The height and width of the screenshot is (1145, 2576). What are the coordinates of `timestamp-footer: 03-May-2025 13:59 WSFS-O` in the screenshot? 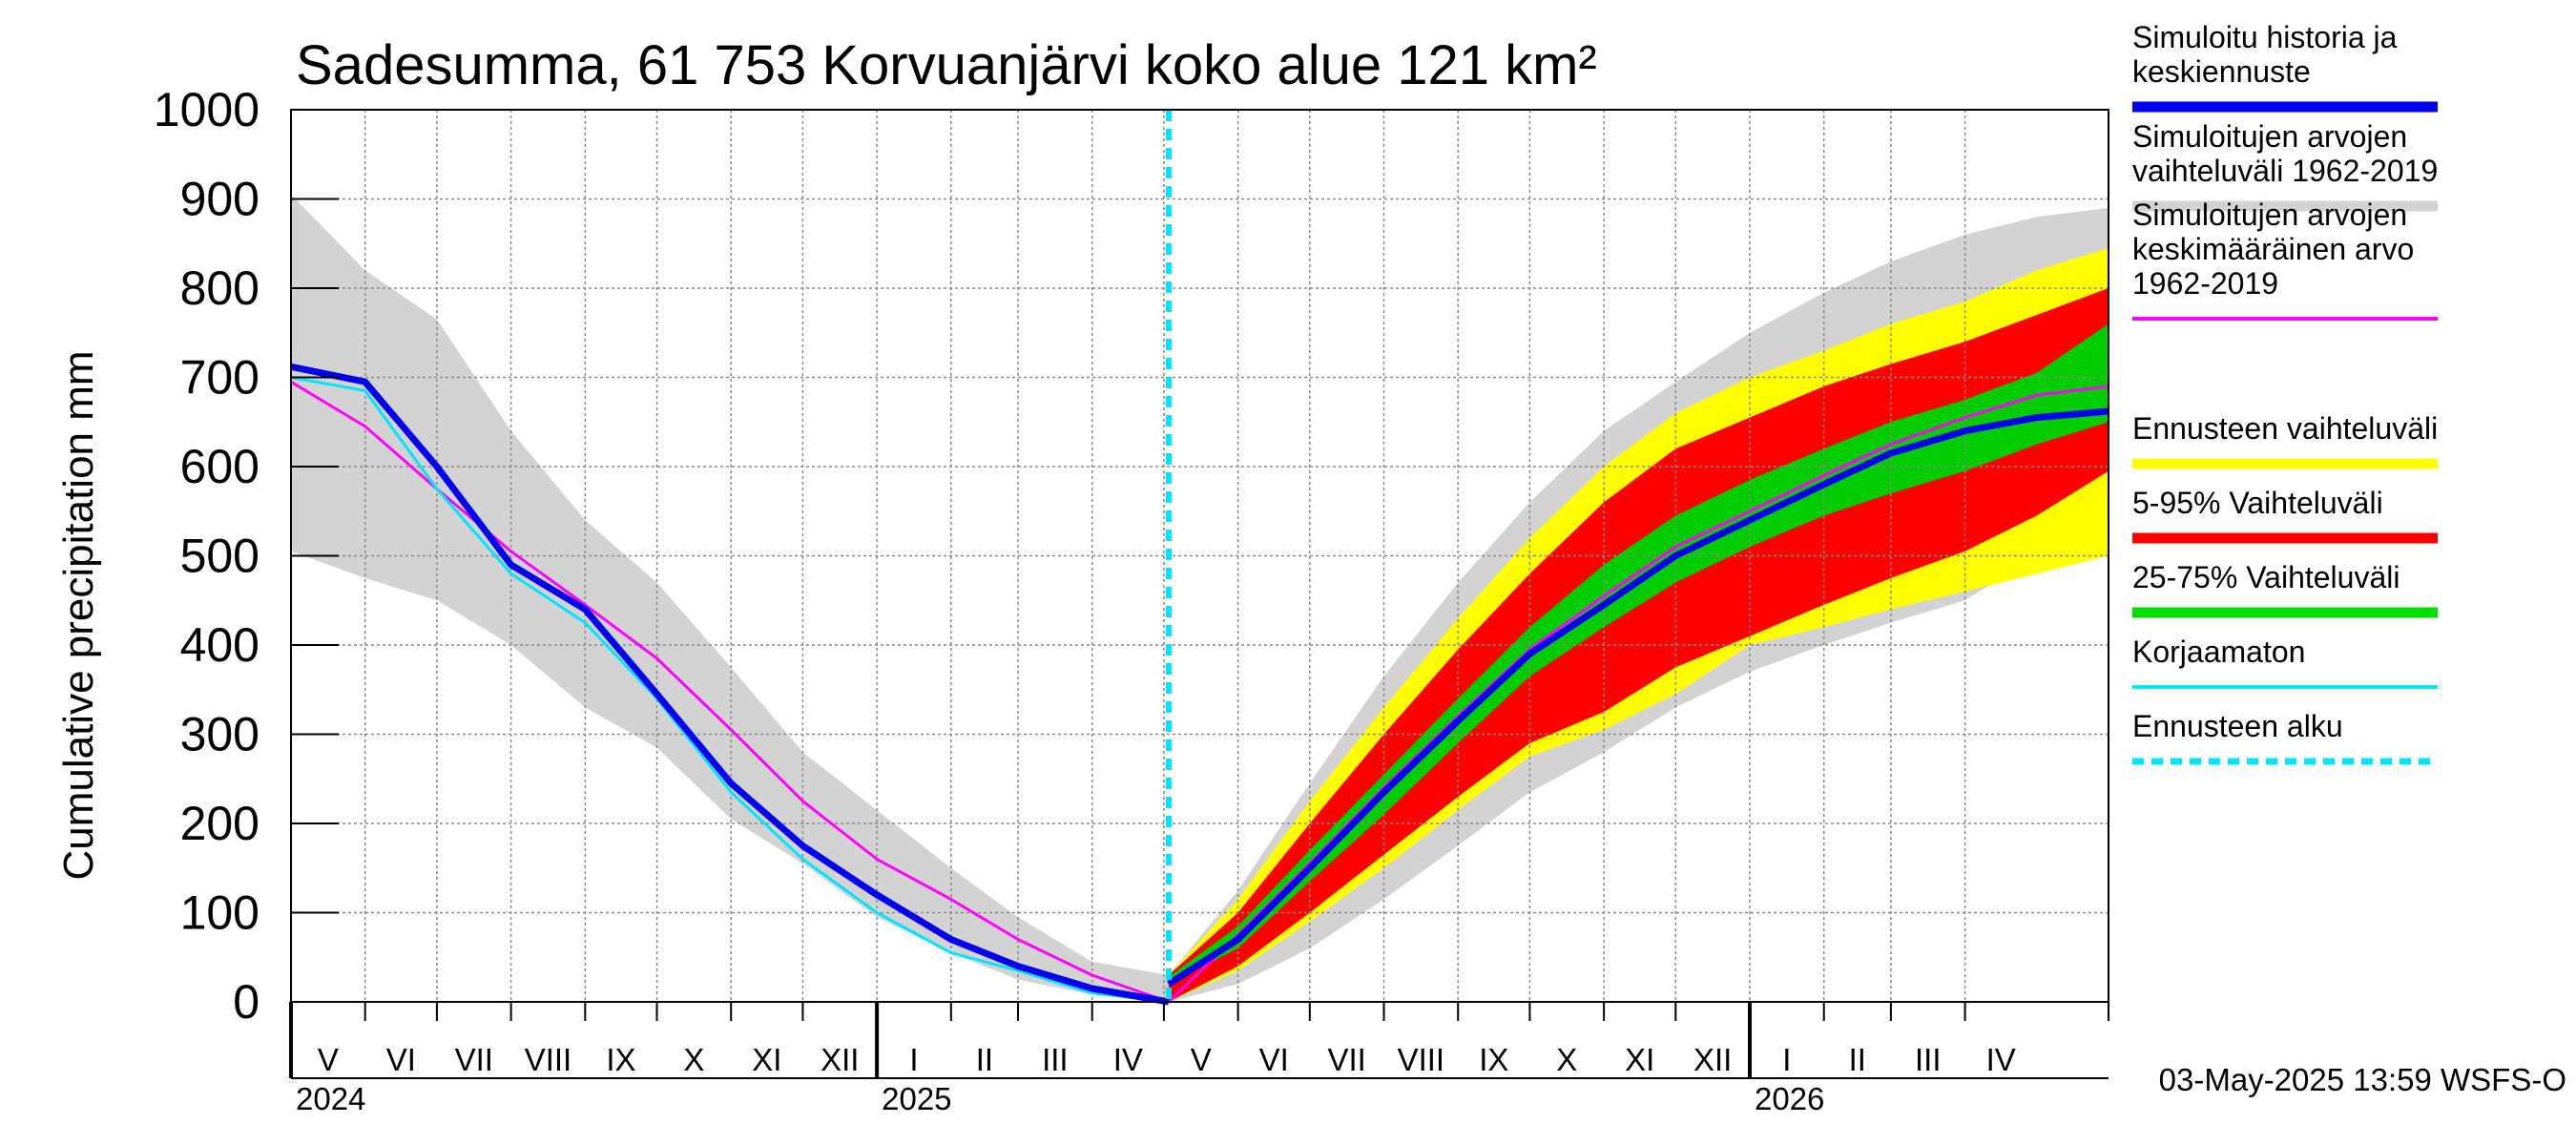 It's located at (2362, 1079).